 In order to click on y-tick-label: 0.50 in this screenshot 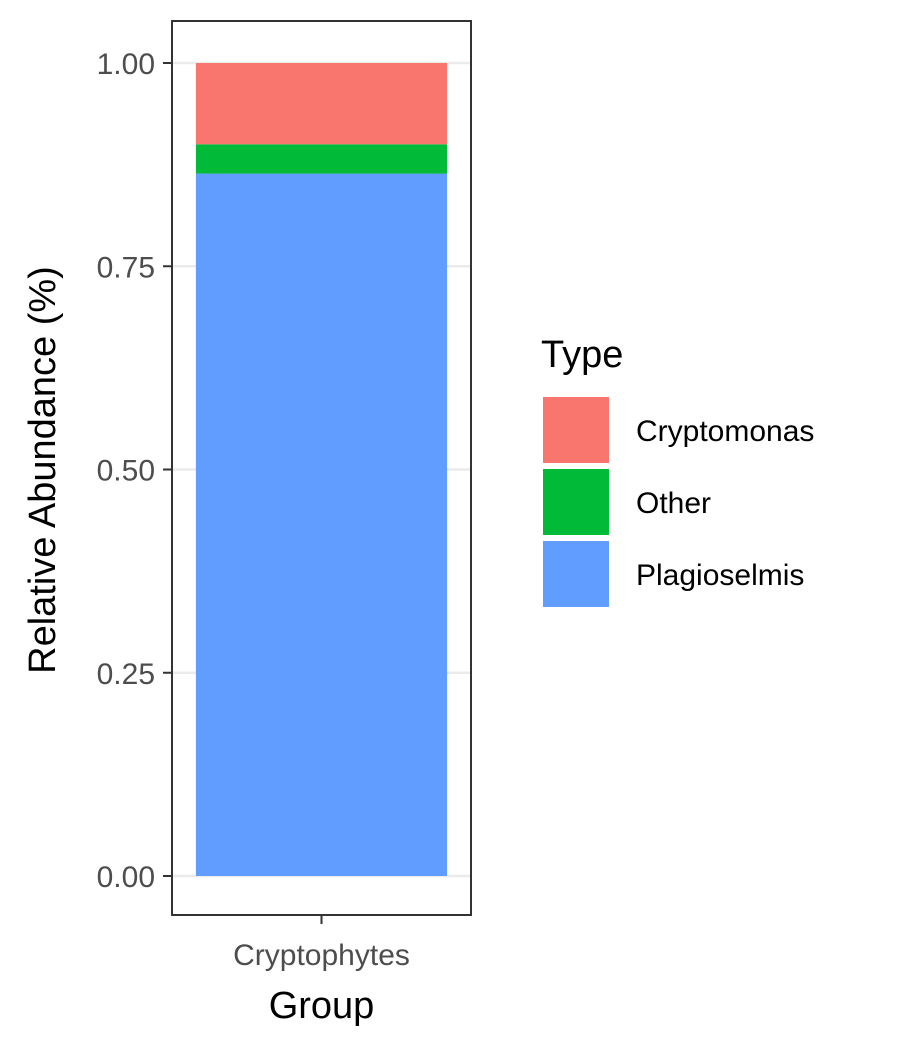, I will do `click(126, 471)`.